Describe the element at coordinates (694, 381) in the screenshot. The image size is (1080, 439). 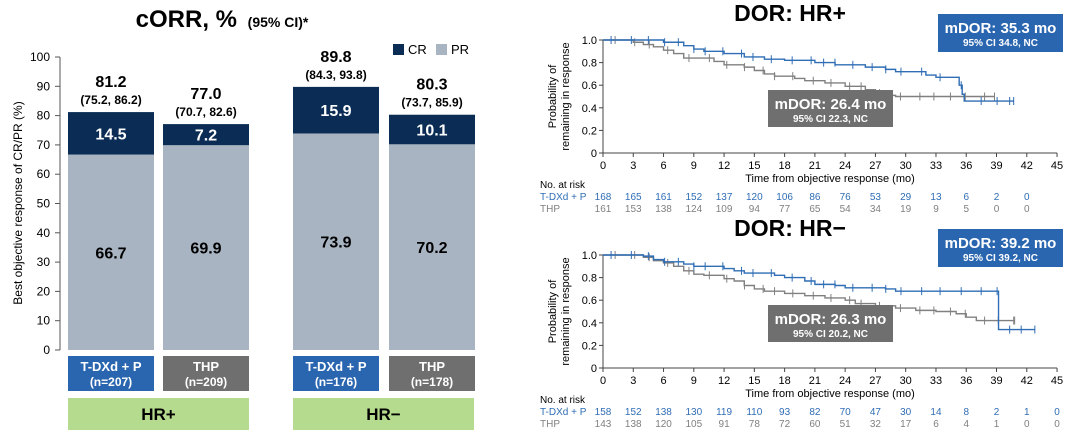
I see `km-x-tick-label: 9` at that location.